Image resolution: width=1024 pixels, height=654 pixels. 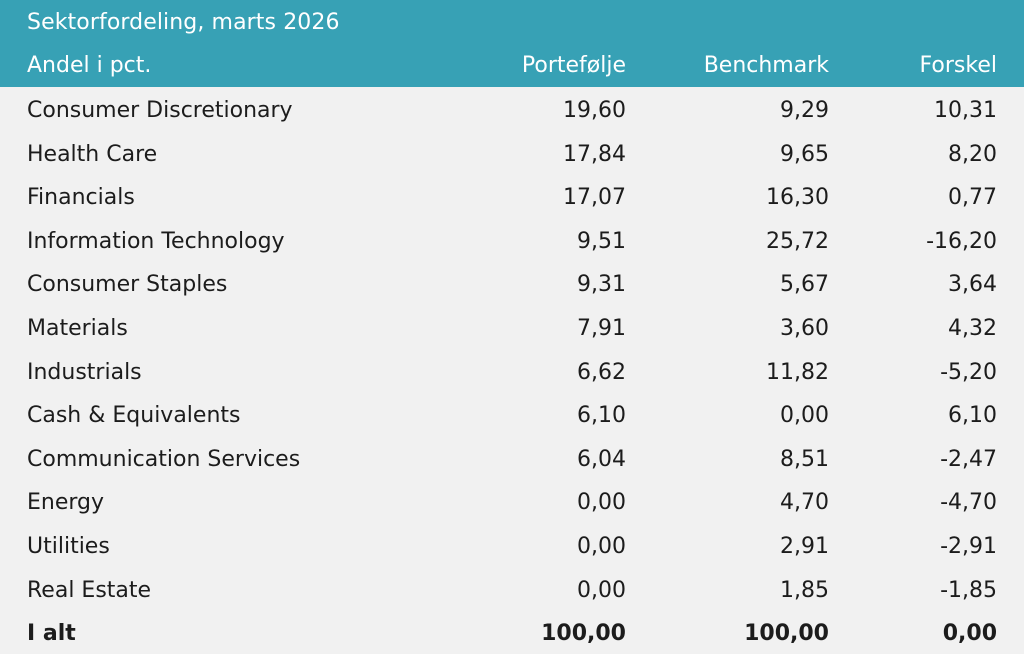 I want to click on table-row: Consumer Discretionary 19,60 9,29 10,31, so click(x=512, y=109).